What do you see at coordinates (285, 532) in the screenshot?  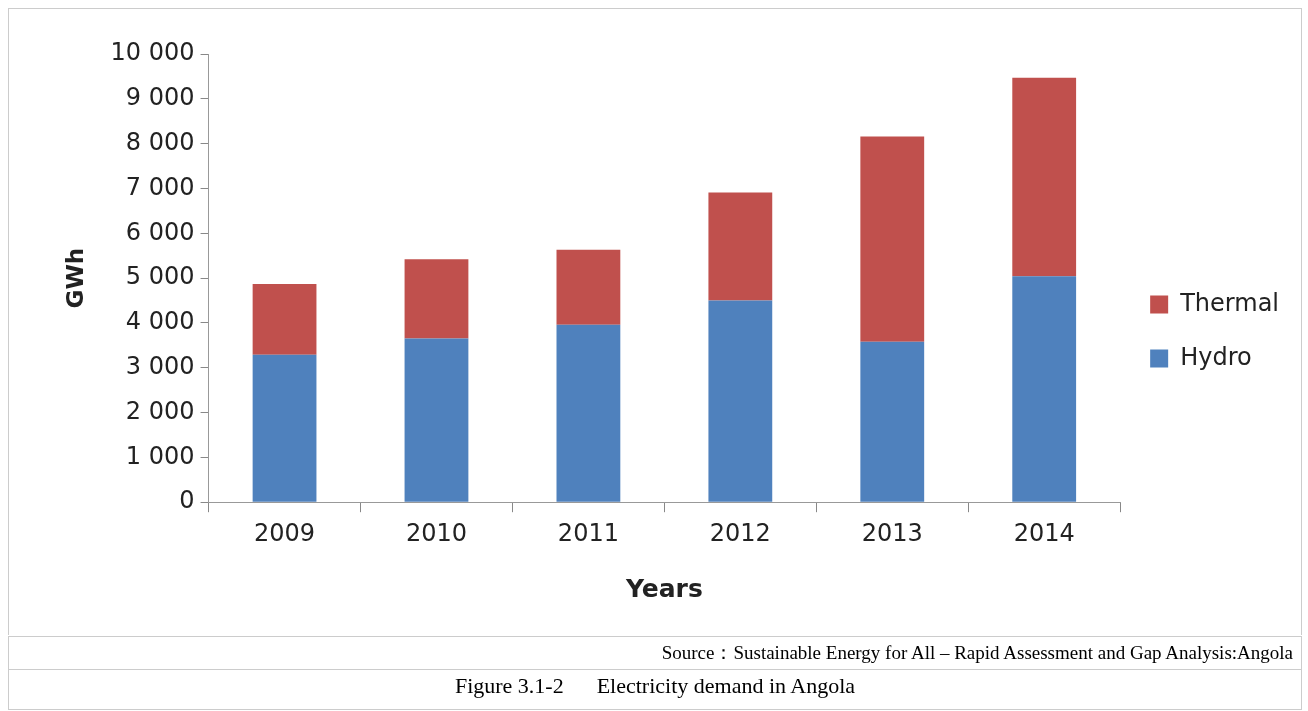 I see `x-tick-label: 2009` at bounding box center [285, 532].